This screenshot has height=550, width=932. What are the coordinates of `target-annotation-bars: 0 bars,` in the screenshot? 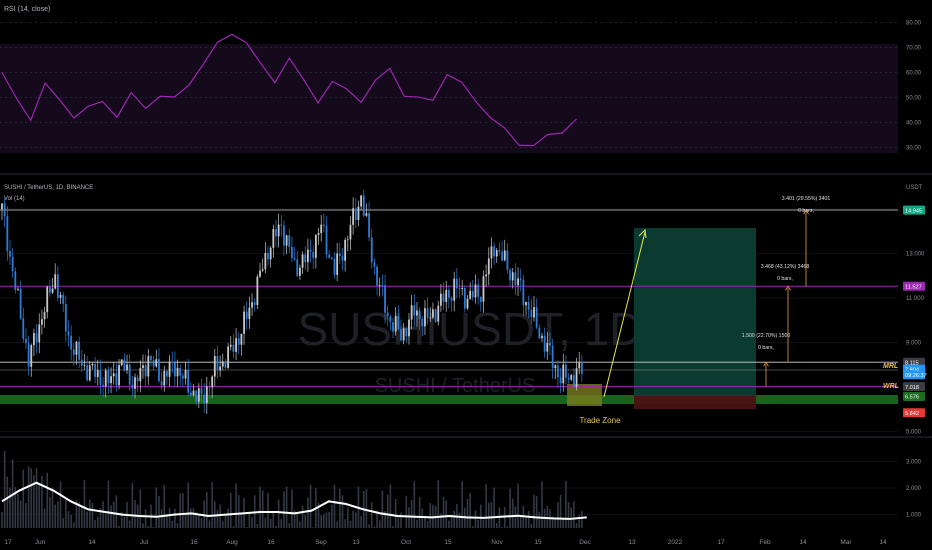 It's located at (806, 211).